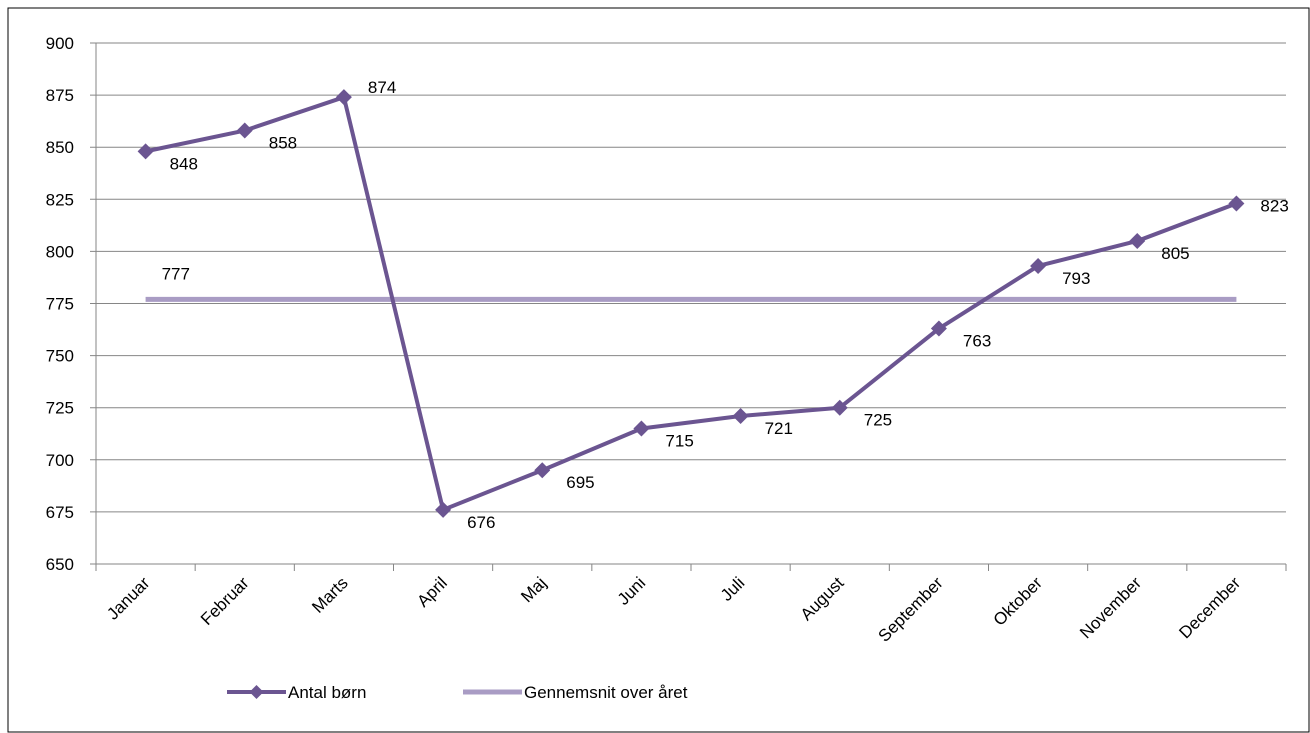 The height and width of the screenshot is (733, 1310). I want to click on y-tick-label: 850, so click(60, 147).